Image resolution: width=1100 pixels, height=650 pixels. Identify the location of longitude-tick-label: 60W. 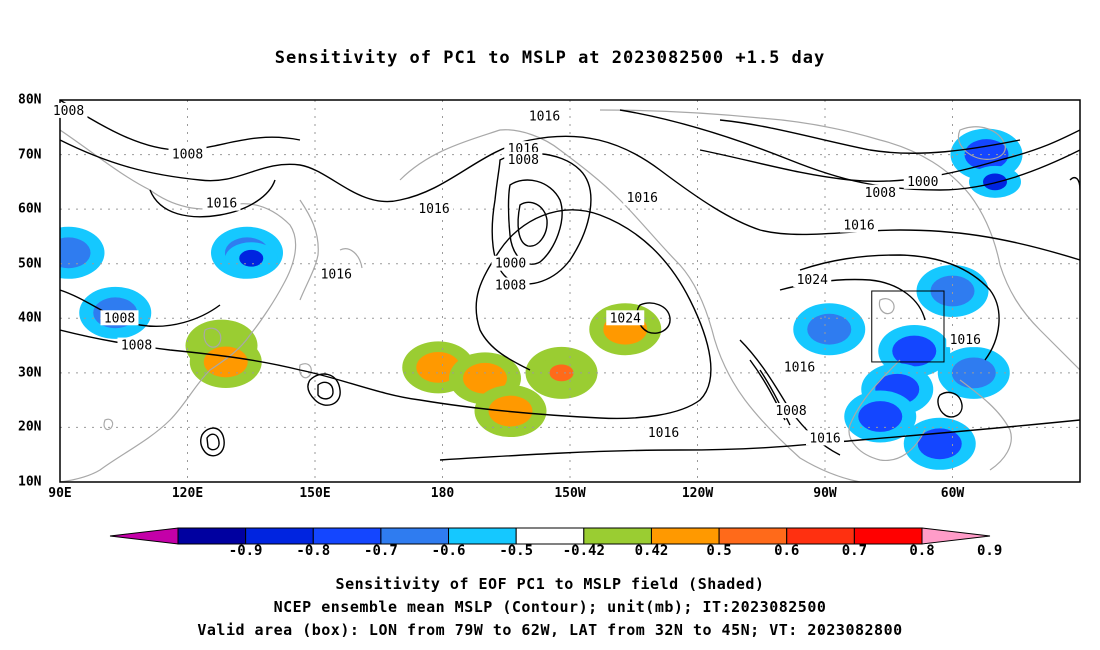
(952, 493).